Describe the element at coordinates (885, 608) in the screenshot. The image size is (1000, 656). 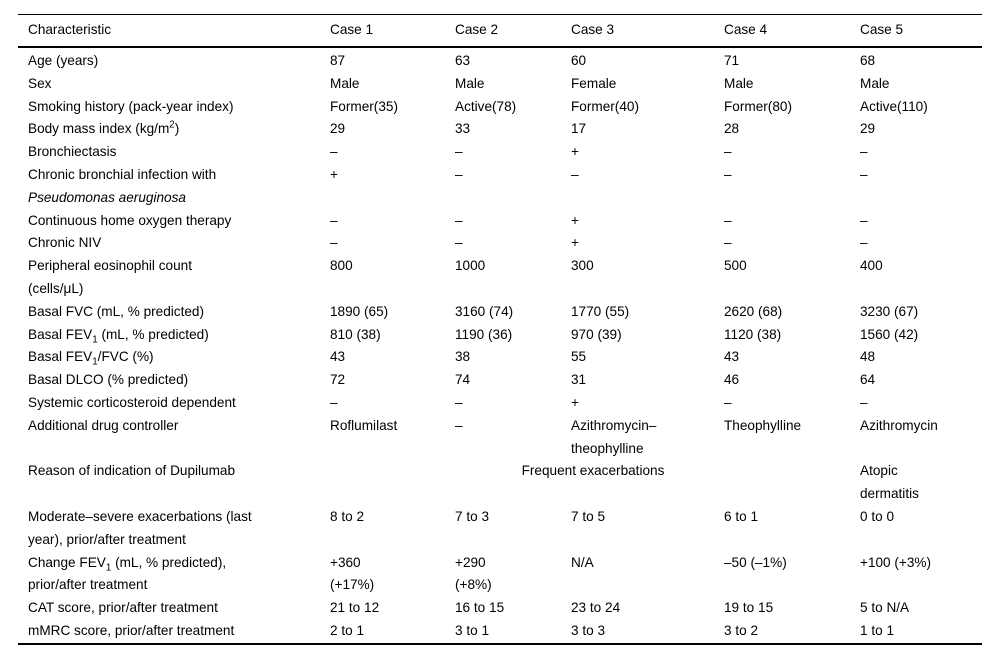
I see `table-cell: 5 to N/A` at that location.